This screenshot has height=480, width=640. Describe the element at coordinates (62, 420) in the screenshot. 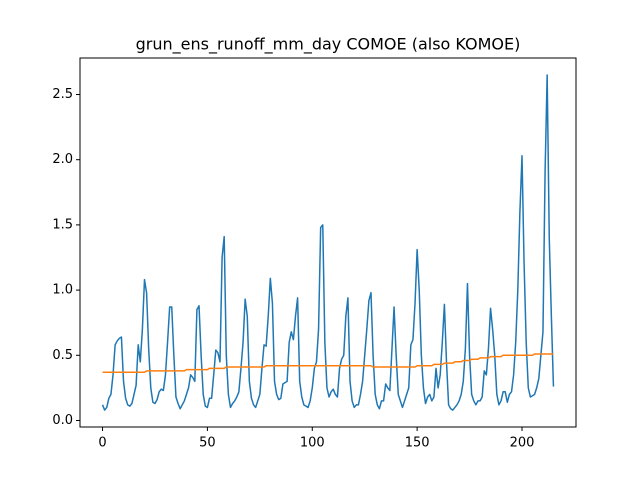

I see `y-tick-label: 0.0` at that location.